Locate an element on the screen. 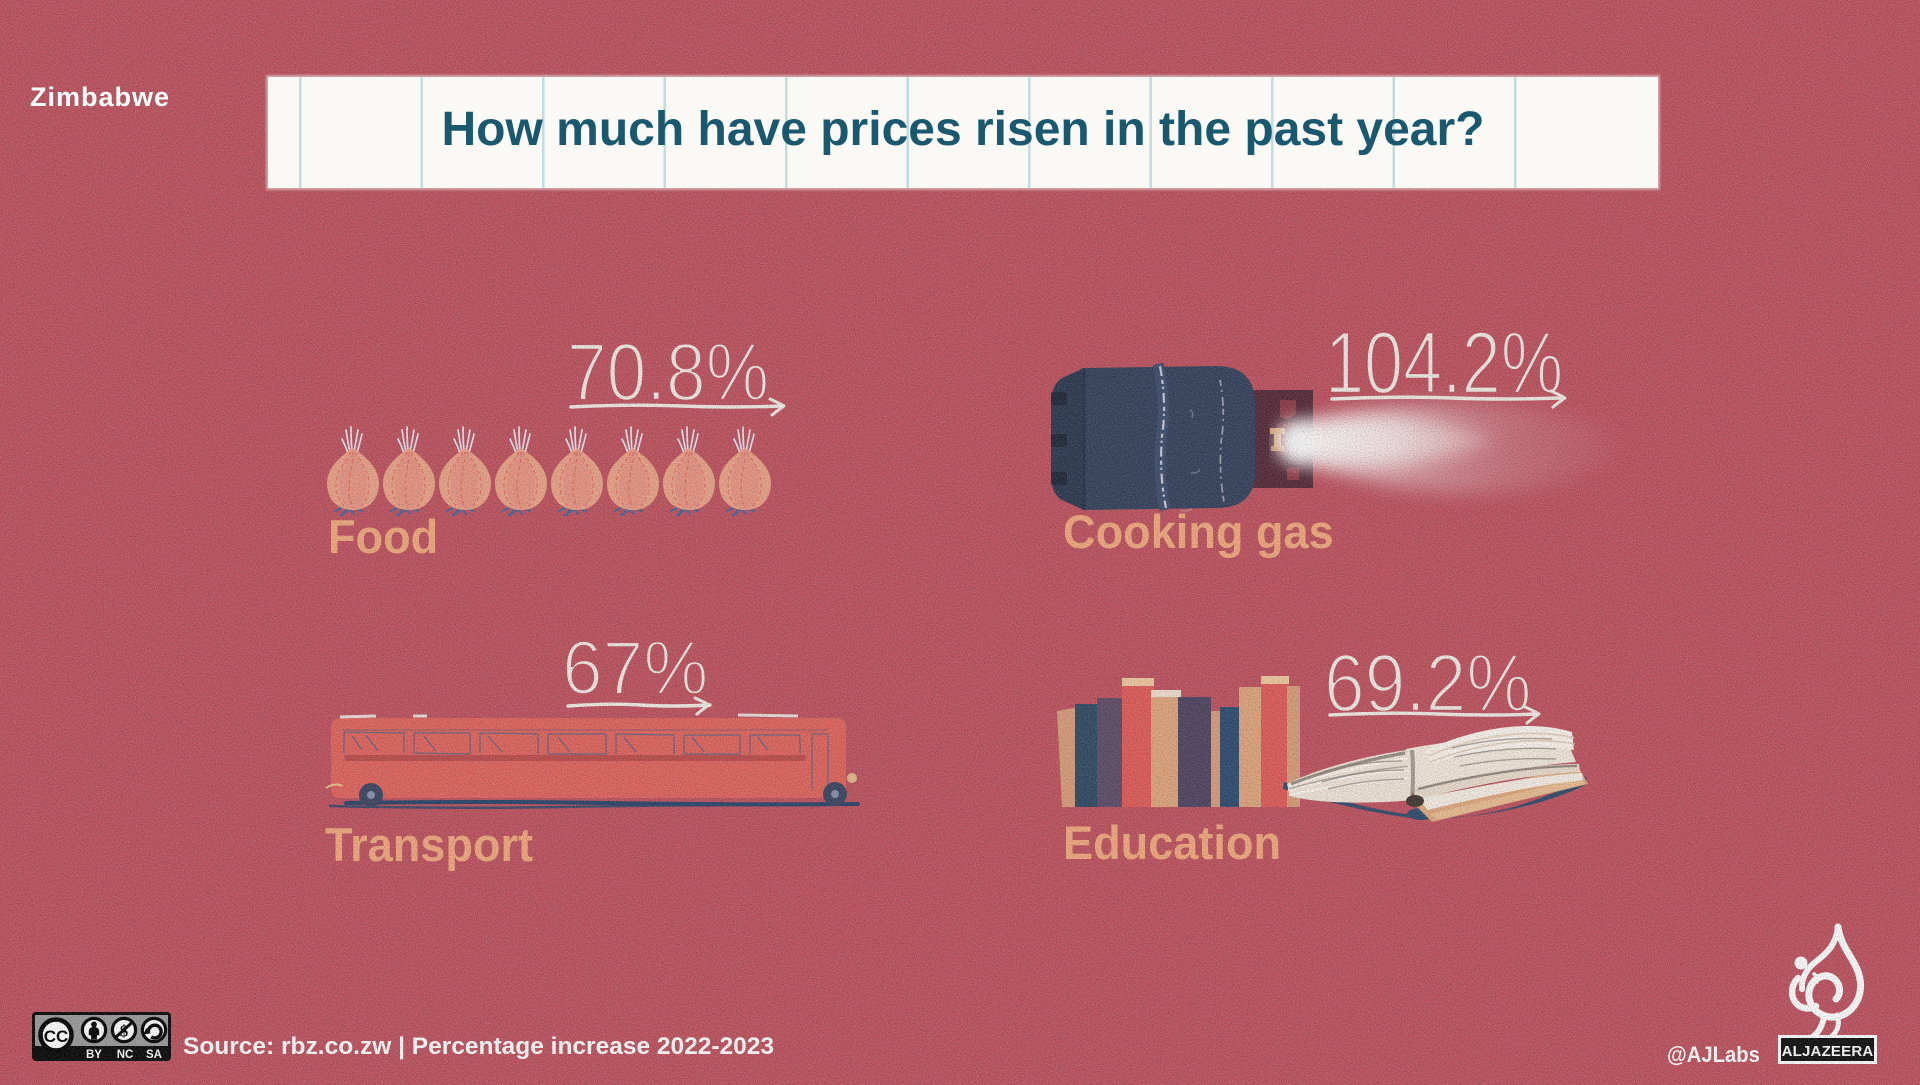 The width and height of the screenshot is (1920, 1085). svg-text: ALJAZEERA is located at coordinates (1828, 1051).